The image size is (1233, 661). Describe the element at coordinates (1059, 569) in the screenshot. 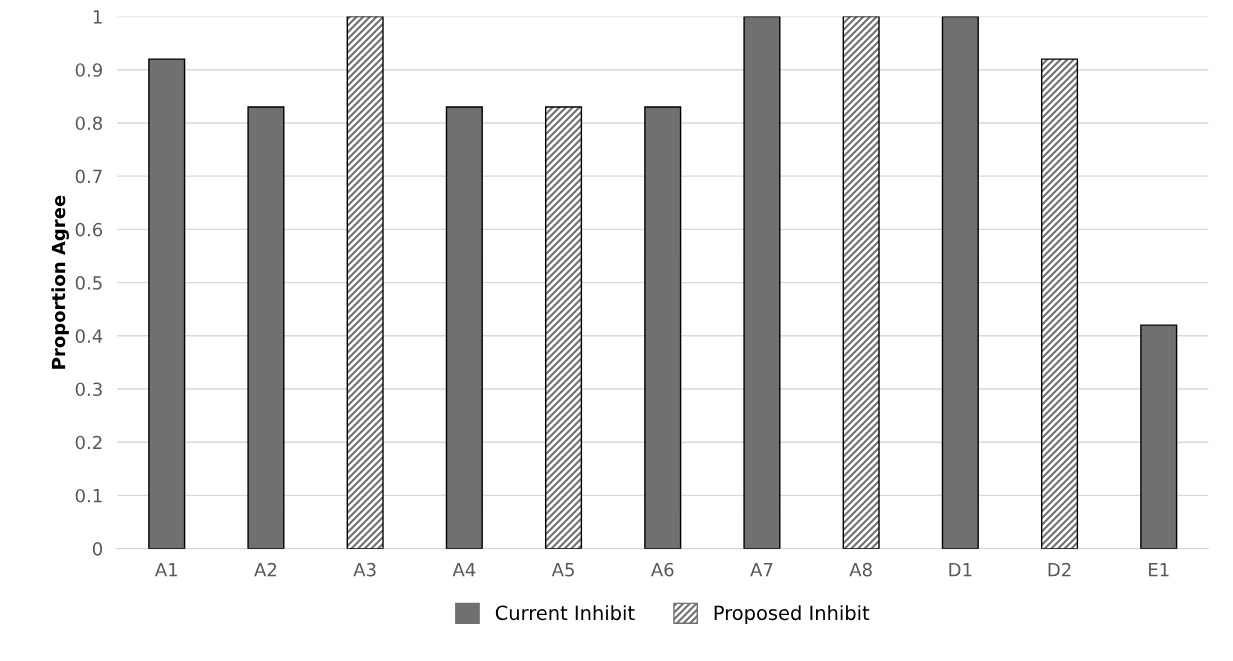

I see `x-tick-label: D2` at that location.